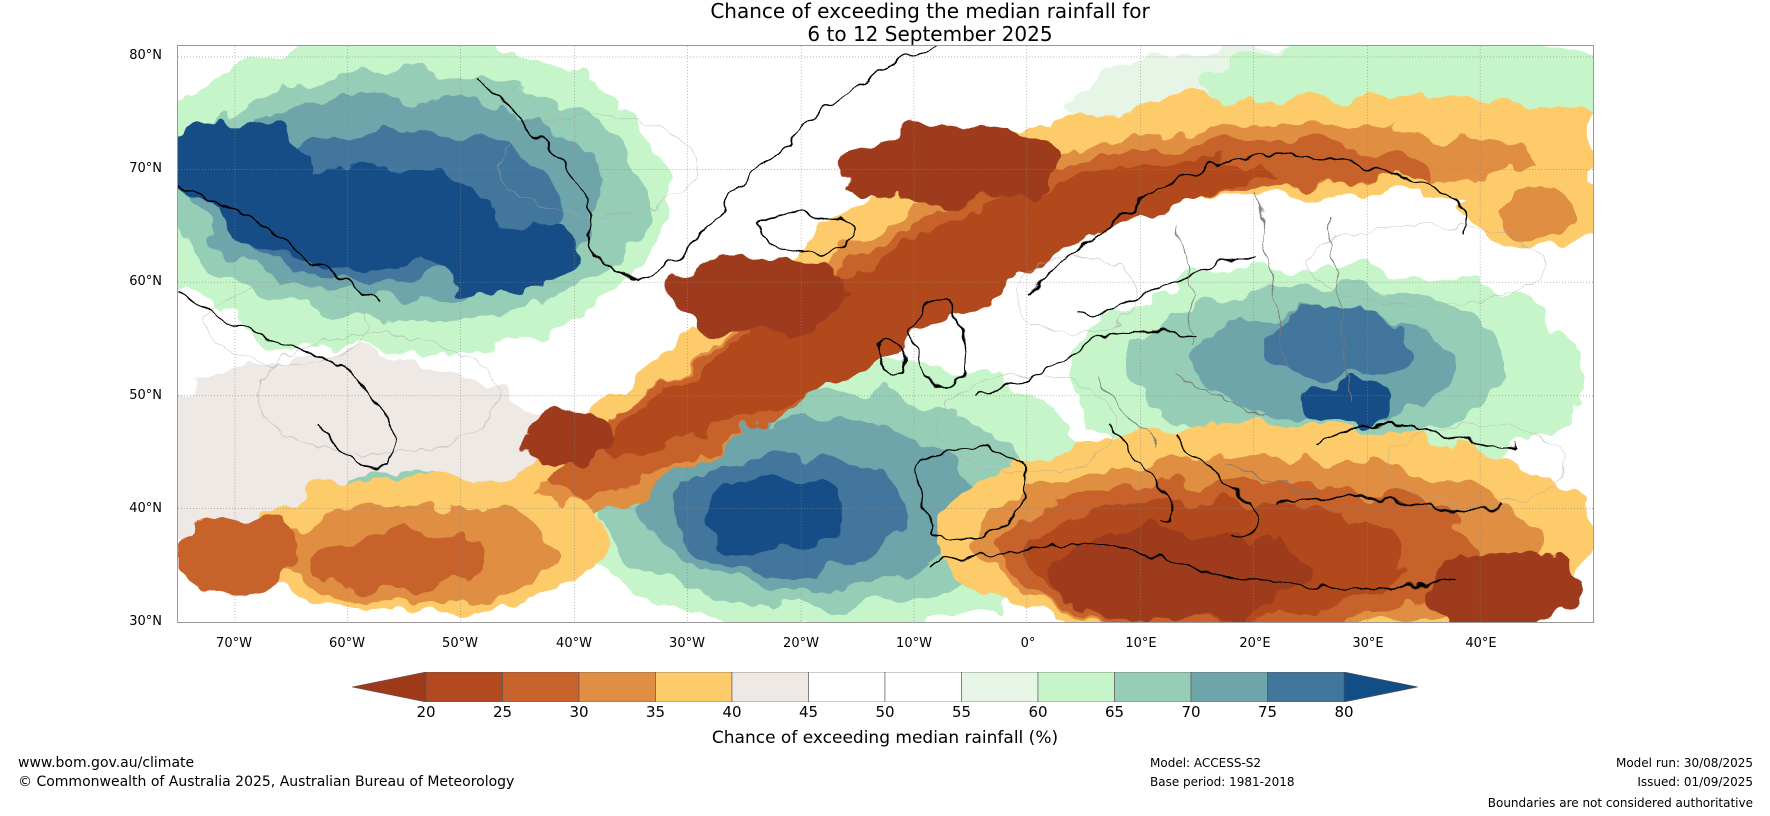 This screenshot has height=816, width=1770. I want to click on model-text: Model: ACCESS-S2, so click(1206, 763).